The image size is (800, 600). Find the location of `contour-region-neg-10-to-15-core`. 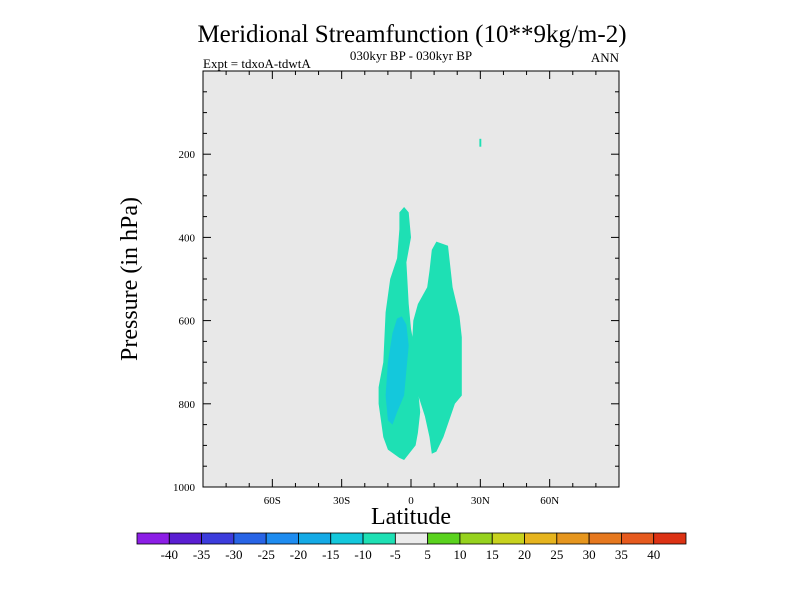

contour-region-neg-10-to-15-core is located at coordinates (397, 370).